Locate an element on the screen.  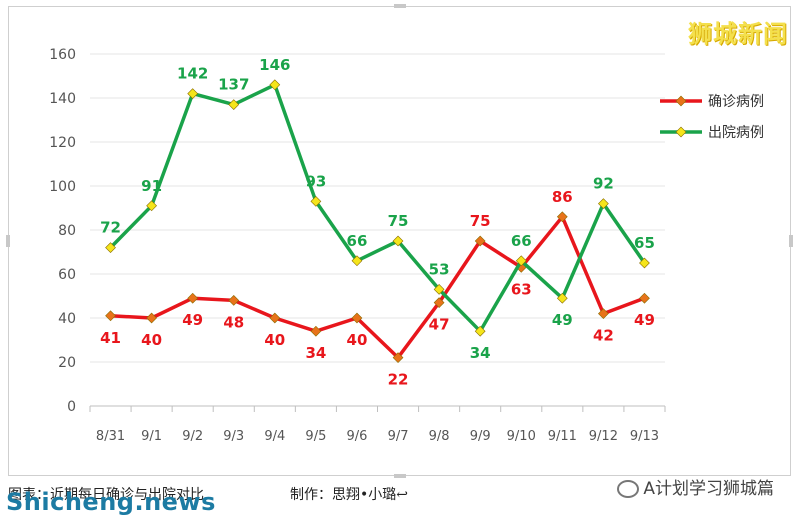
x-tick-label: 9/3 is located at coordinates (233, 436).